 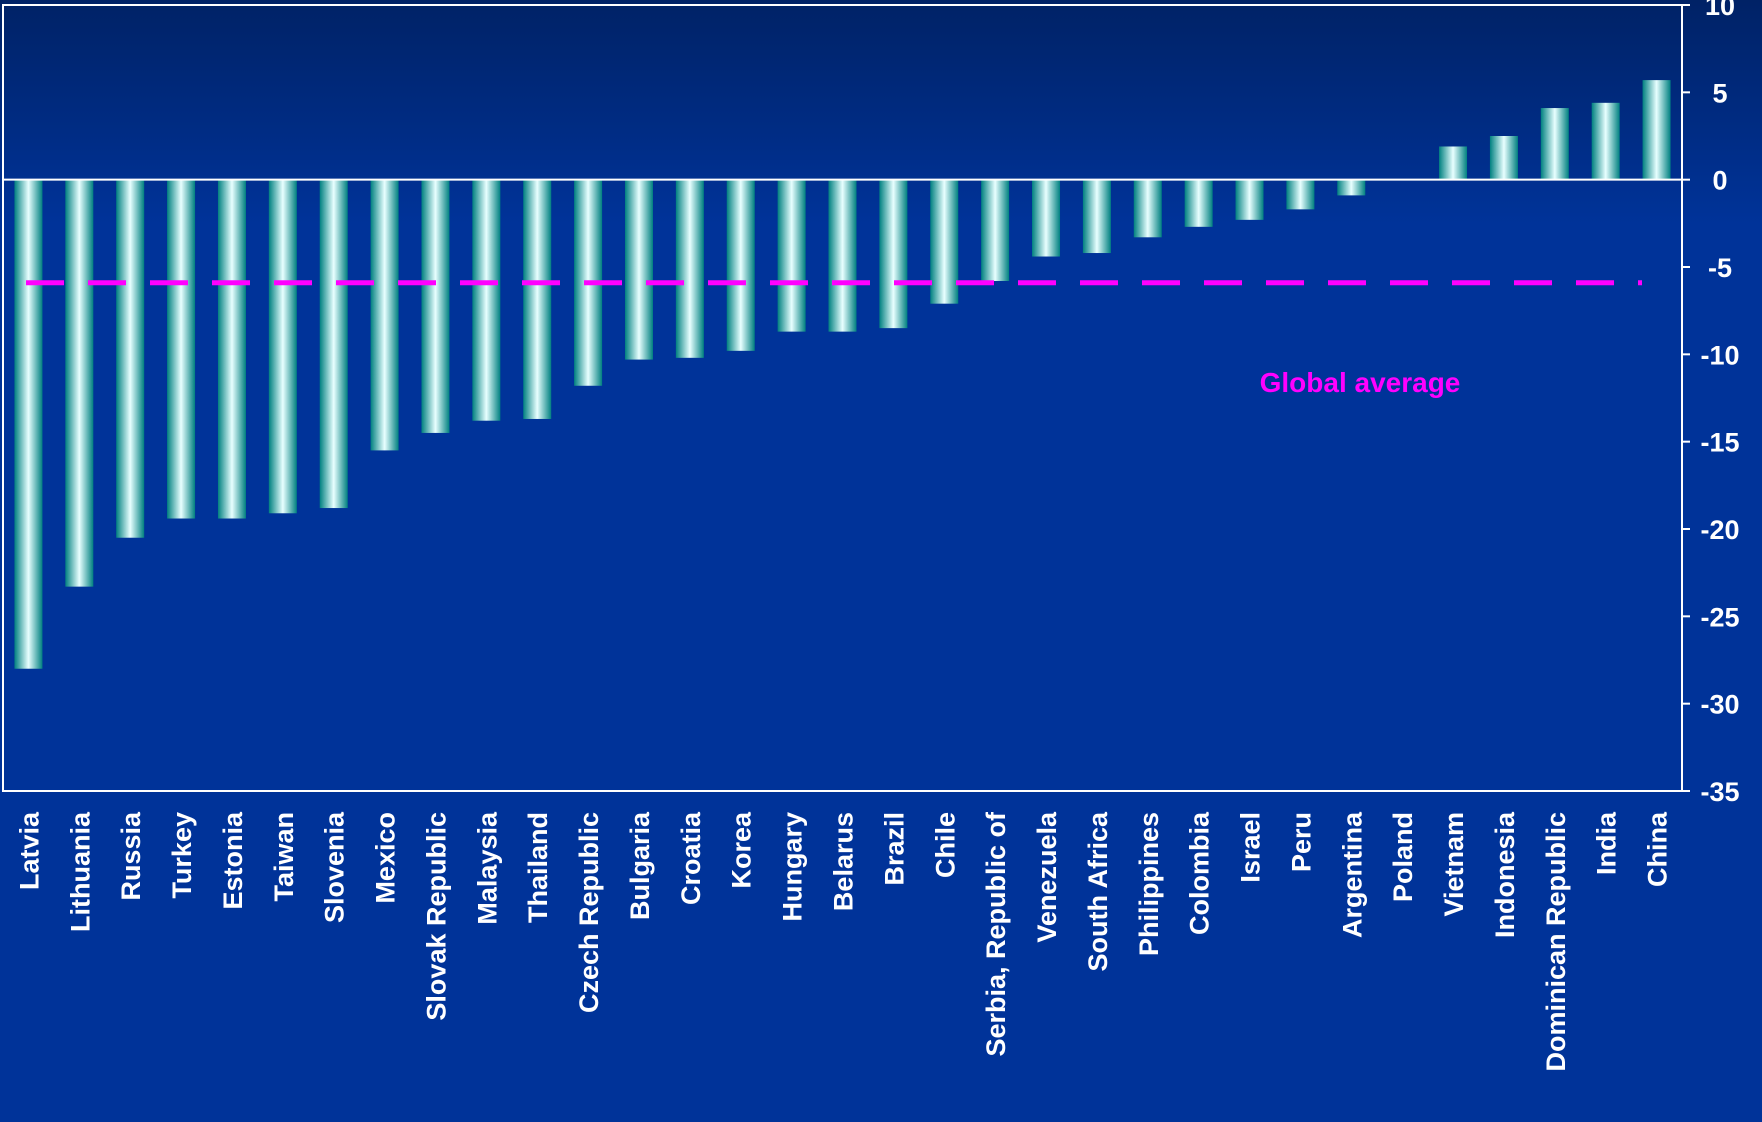 What do you see at coordinates (282, 346) in the screenshot?
I see `bar-taiwan` at bounding box center [282, 346].